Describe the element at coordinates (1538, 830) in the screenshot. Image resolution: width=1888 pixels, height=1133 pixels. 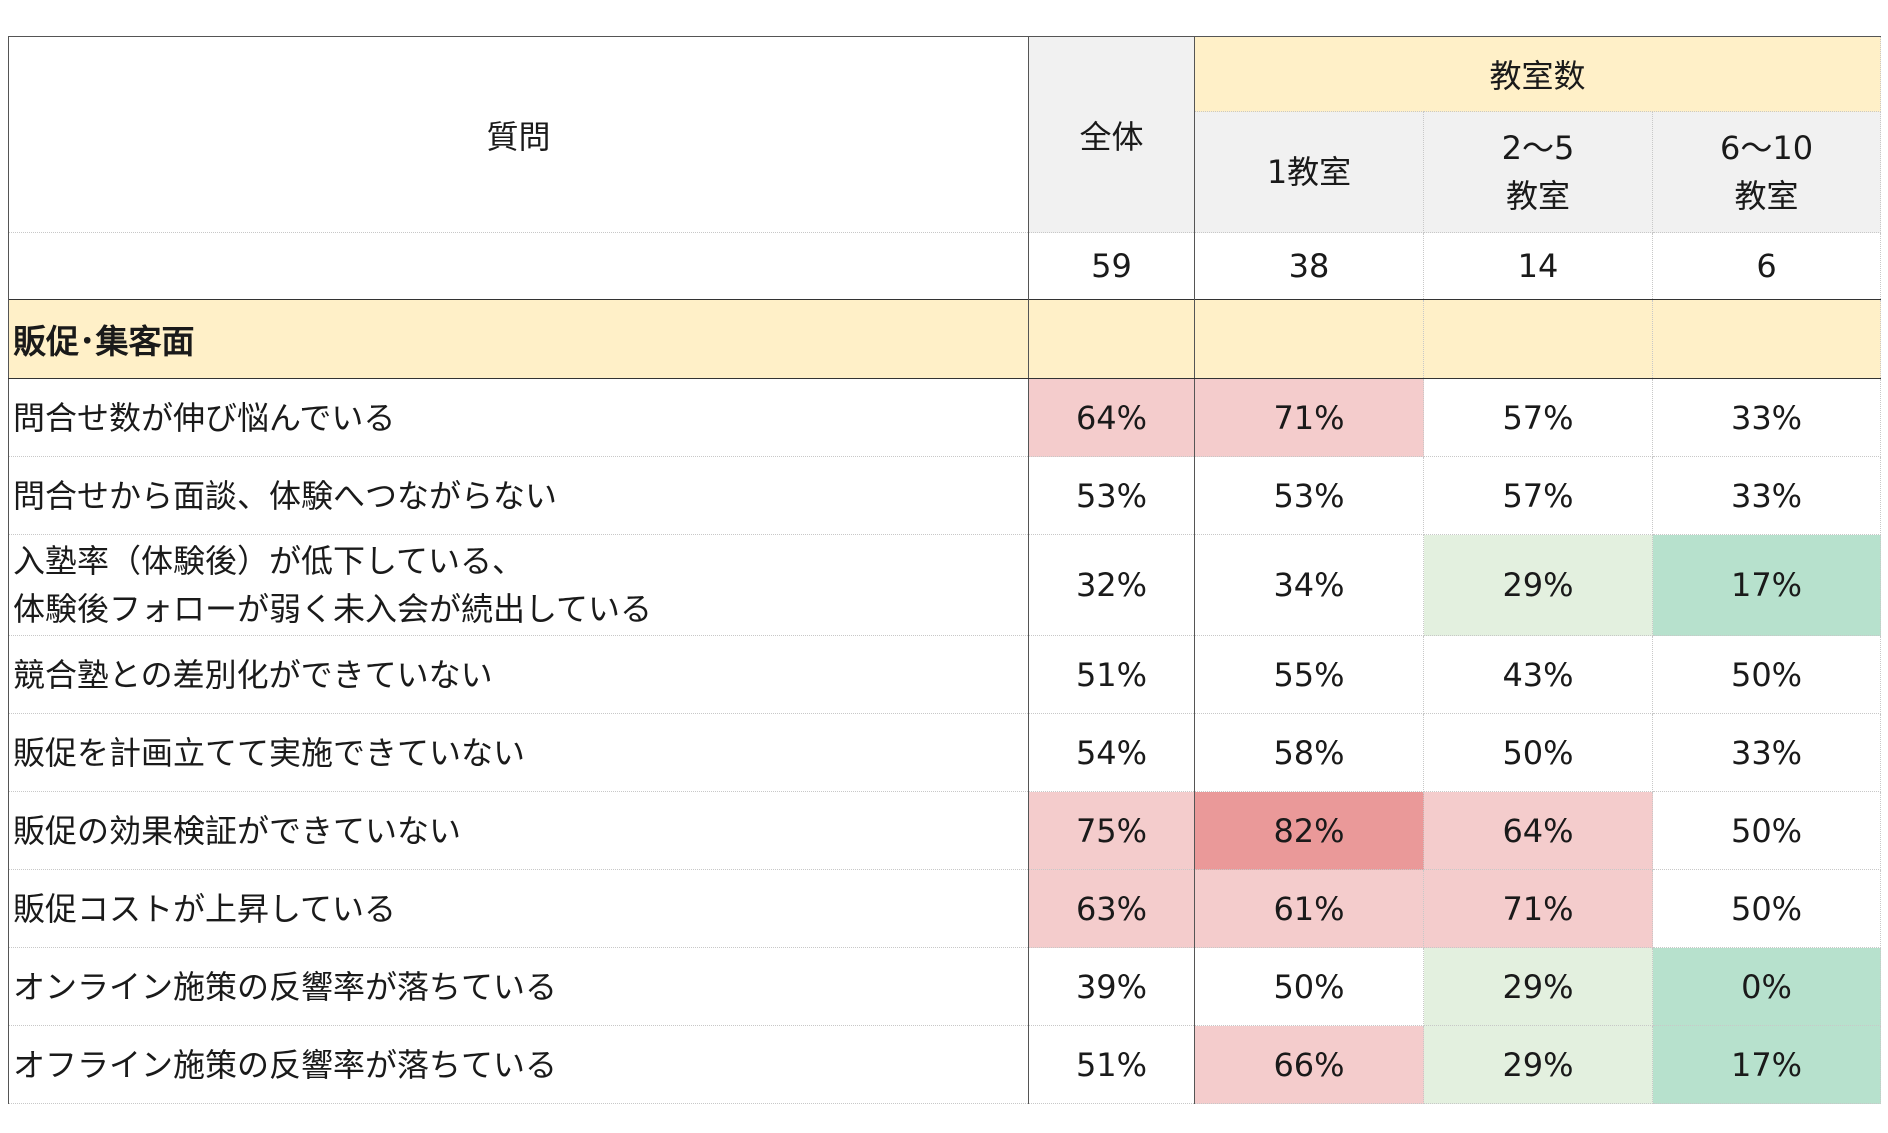
I see `value-2-5-classrooms: 64%` at that location.